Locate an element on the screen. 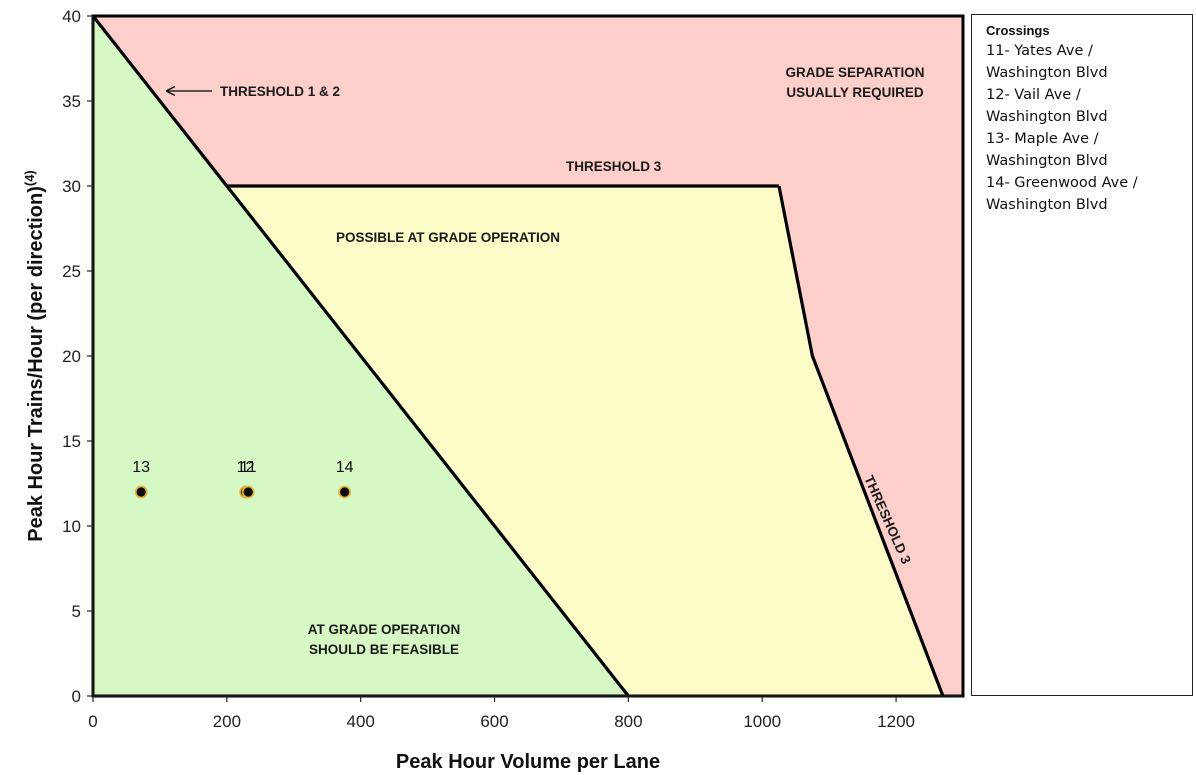 The width and height of the screenshot is (1196, 775). x-tick-label: 0 is located at coordinates (92, 721).